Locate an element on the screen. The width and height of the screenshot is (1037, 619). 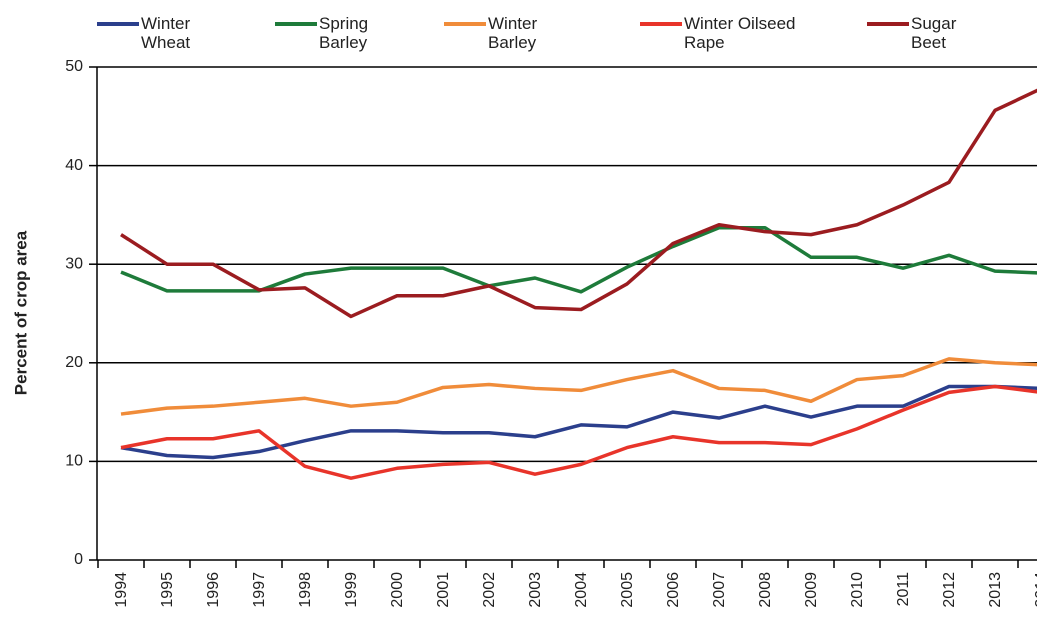
legend-item: Sugar Beet is located at coordinates (919, 33).